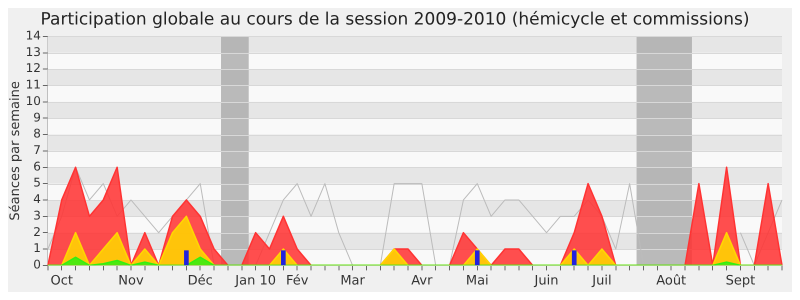 Image resolution: width=800 pixels, height=300 pixels. Describe the element at coordinates (33, 35) in the screenshot. I see `y-tick-label: 14` at that location.